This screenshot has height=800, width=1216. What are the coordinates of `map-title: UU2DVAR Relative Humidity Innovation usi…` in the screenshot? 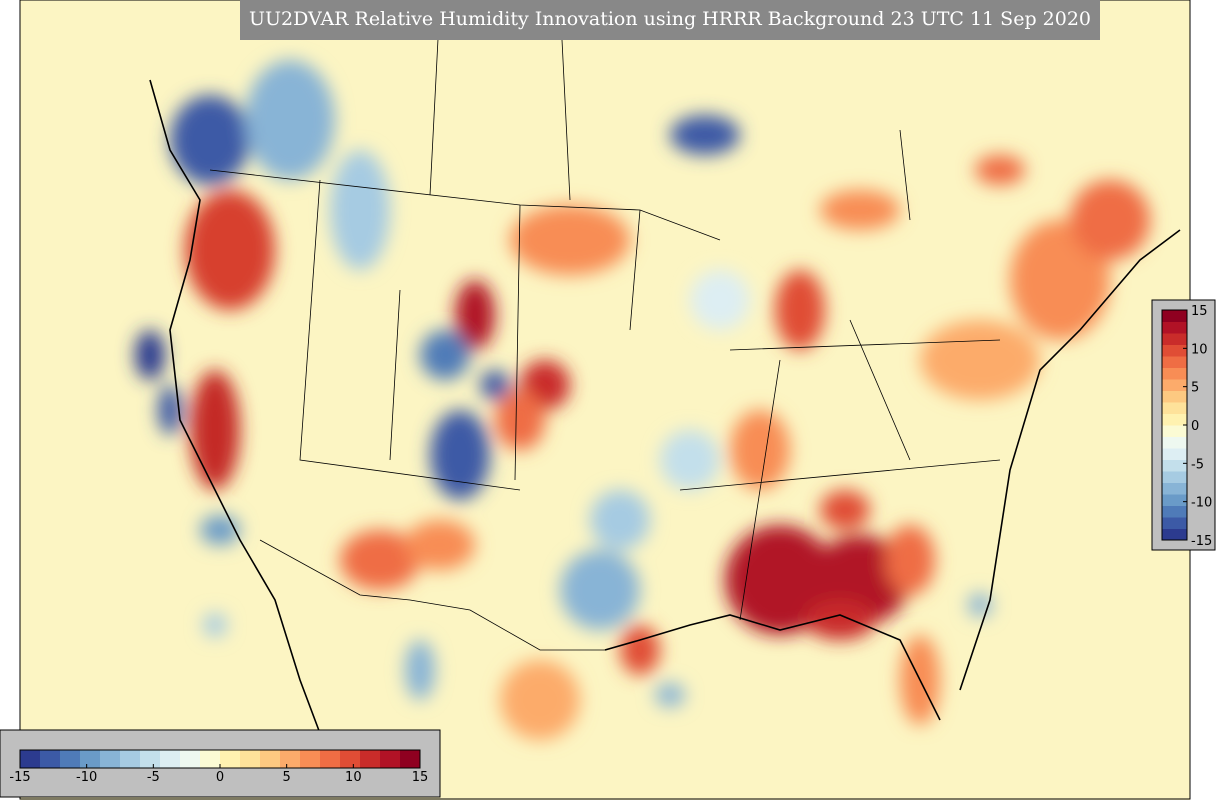 It's located at (670, 19).